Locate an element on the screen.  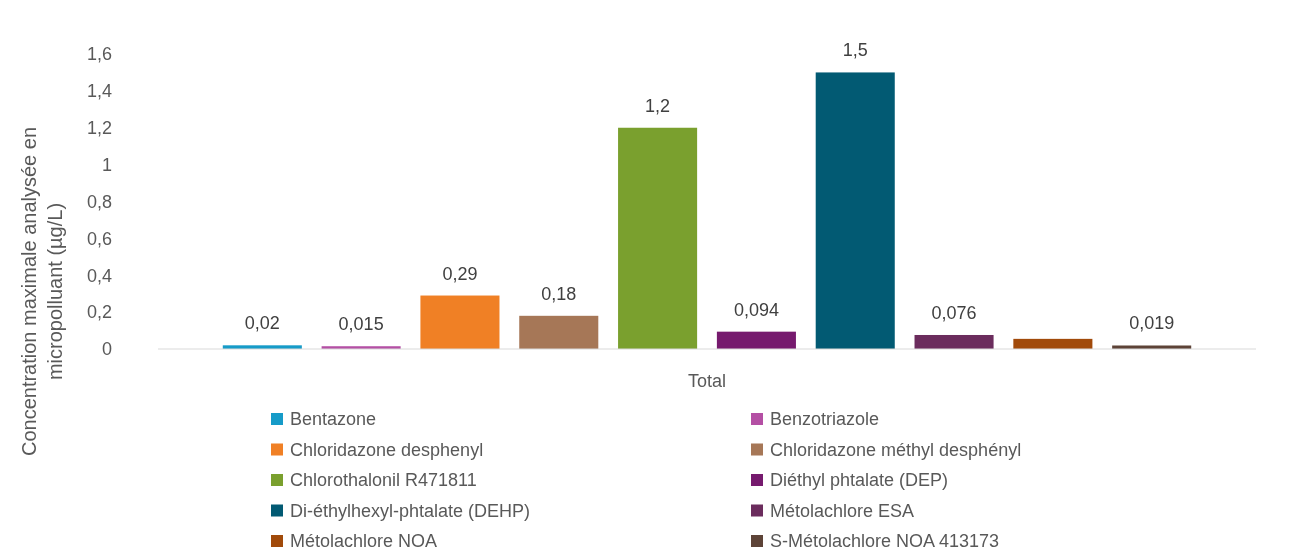
data-label: 0,019 is located at coordinates (1152, 323).